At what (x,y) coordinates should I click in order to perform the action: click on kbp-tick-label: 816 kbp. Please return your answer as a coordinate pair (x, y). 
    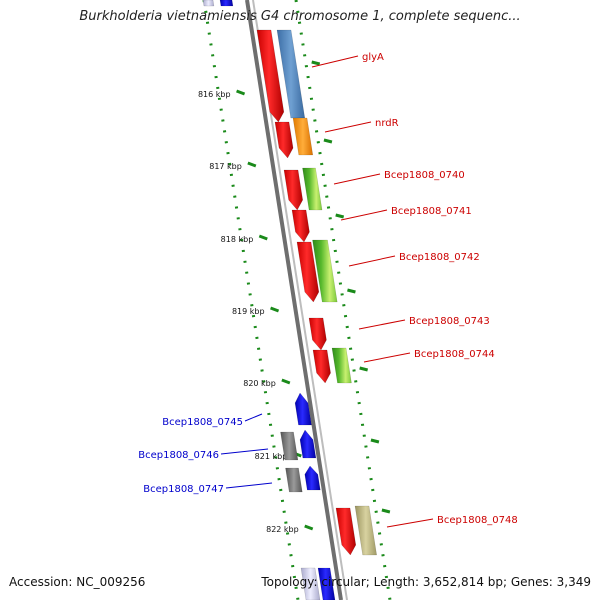
    Looking at the image, I should click on (214, 94).